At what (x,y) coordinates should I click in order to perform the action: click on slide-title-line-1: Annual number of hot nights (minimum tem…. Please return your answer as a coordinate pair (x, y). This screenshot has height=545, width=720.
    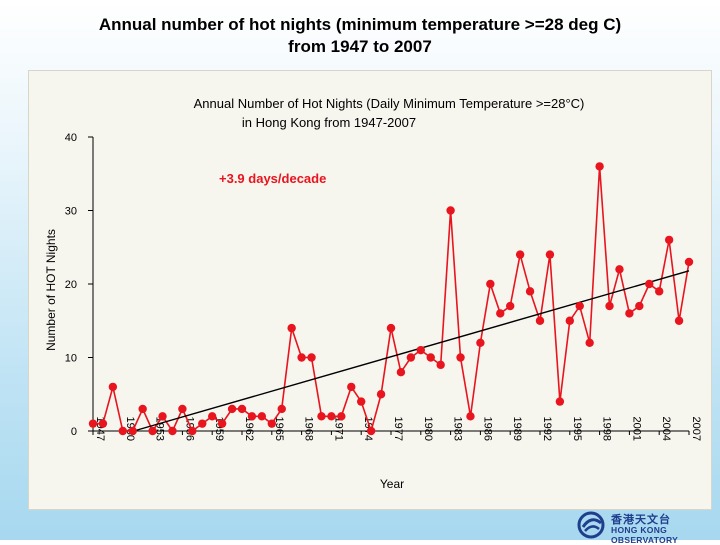
    Looking at the image, I should click on (360, 24).